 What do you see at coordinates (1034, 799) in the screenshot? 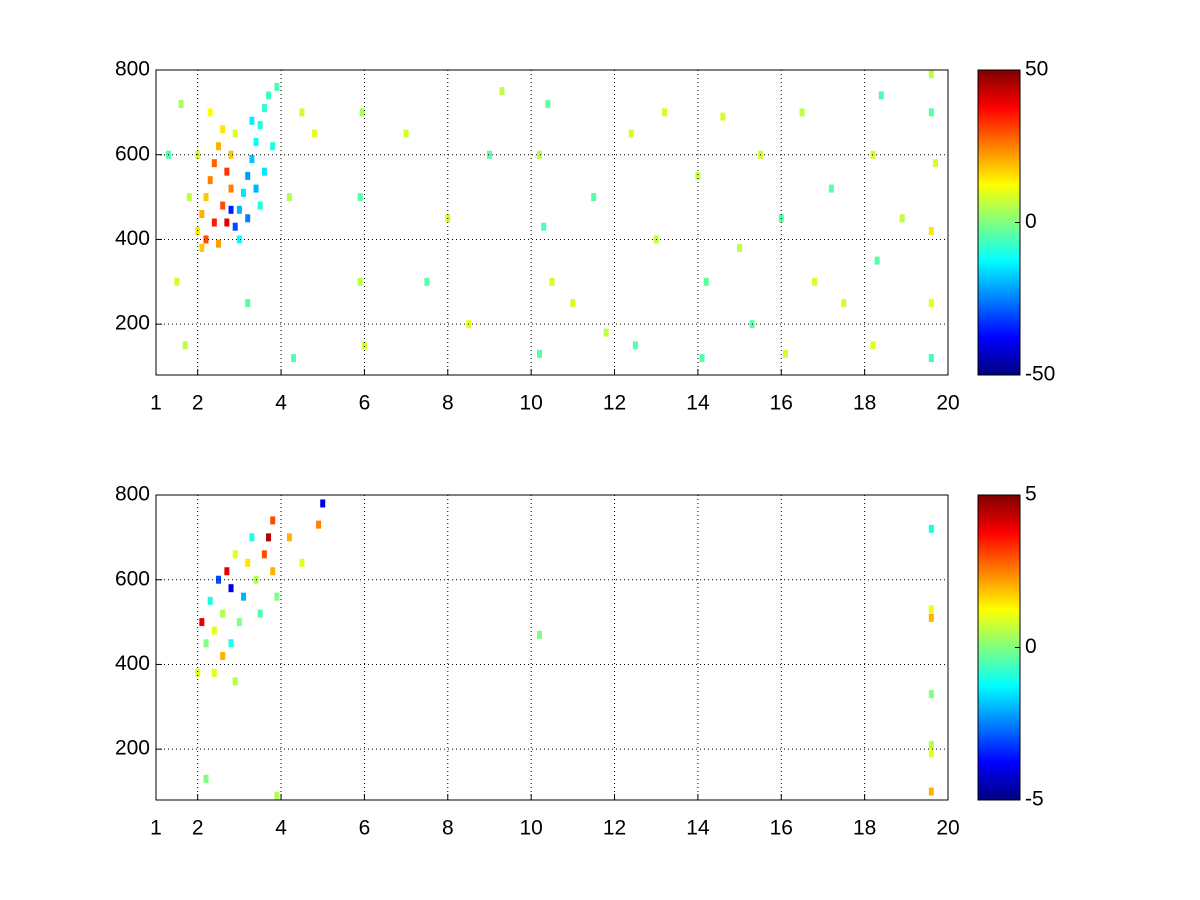
I see `colorbar-tick-label: -5` at bounding box center [1034, 799].